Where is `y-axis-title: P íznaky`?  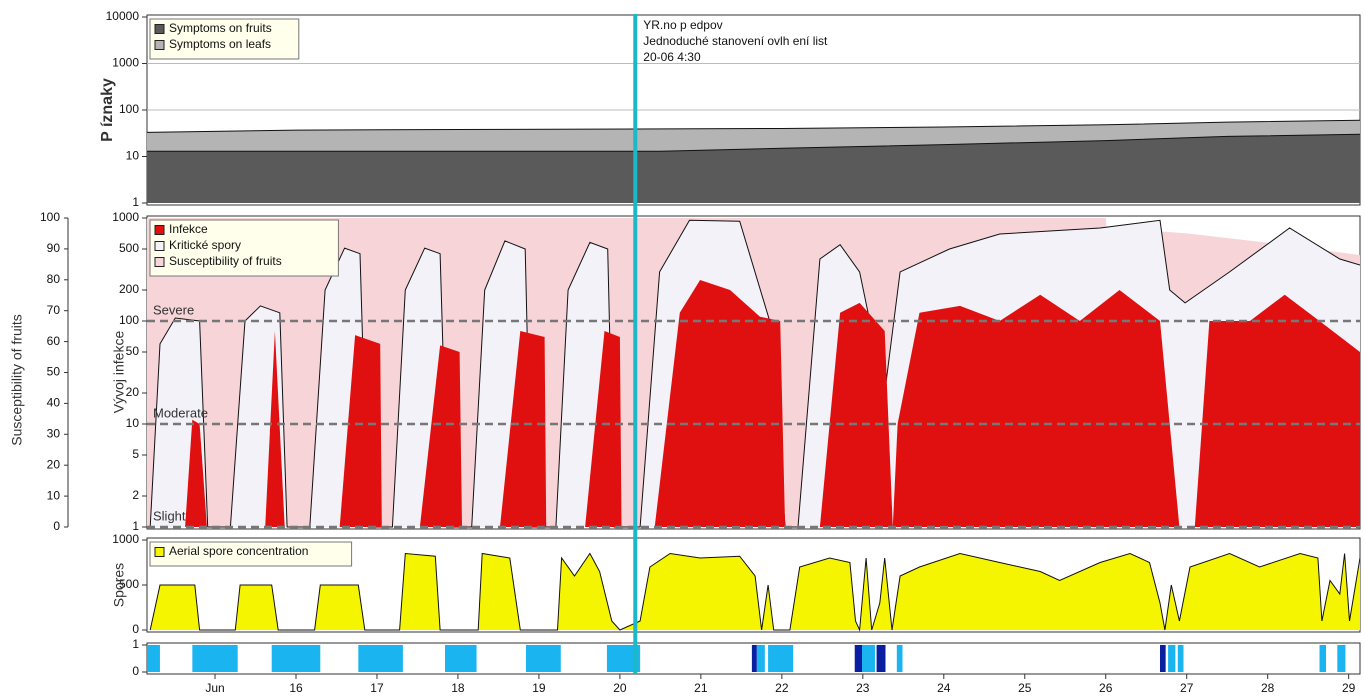
y-axis-title: P íznaky is located at coordinates (107, 110).